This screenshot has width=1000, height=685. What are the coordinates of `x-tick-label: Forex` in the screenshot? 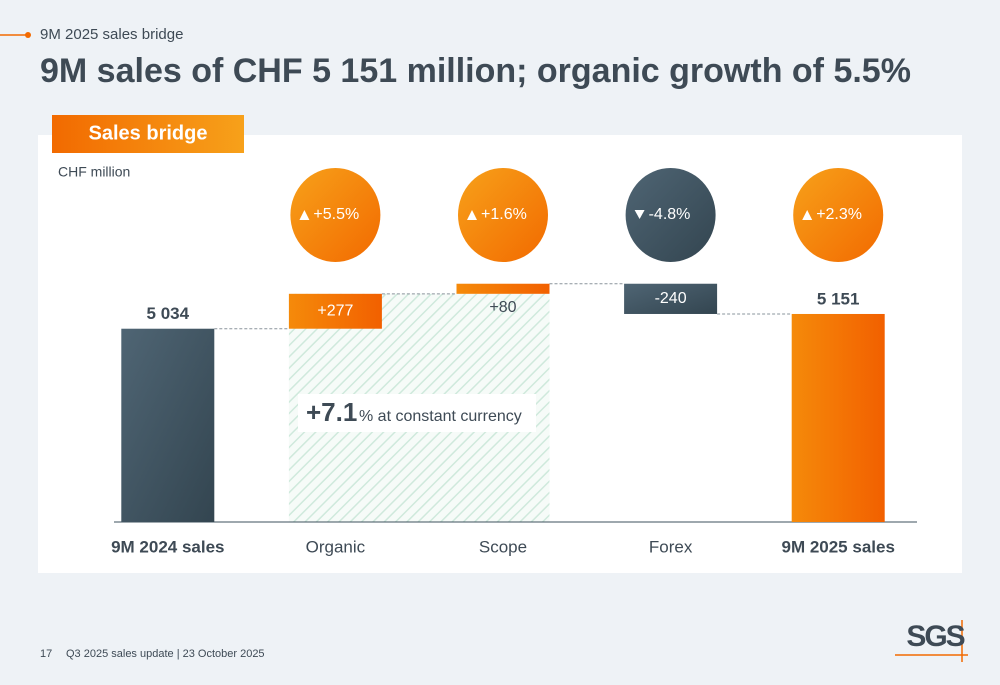 It's located at (671, 546).